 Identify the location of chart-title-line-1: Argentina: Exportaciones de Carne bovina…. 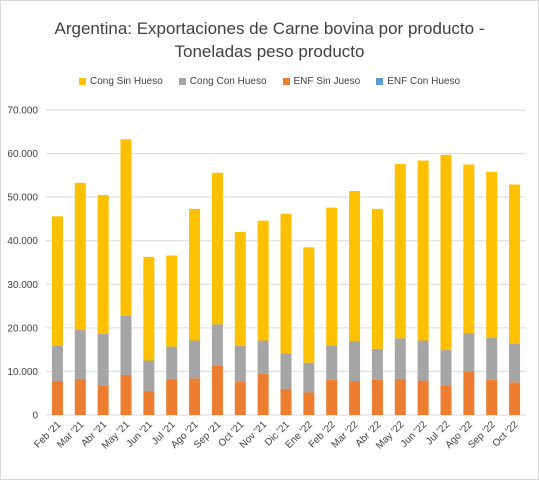
(269, 28).